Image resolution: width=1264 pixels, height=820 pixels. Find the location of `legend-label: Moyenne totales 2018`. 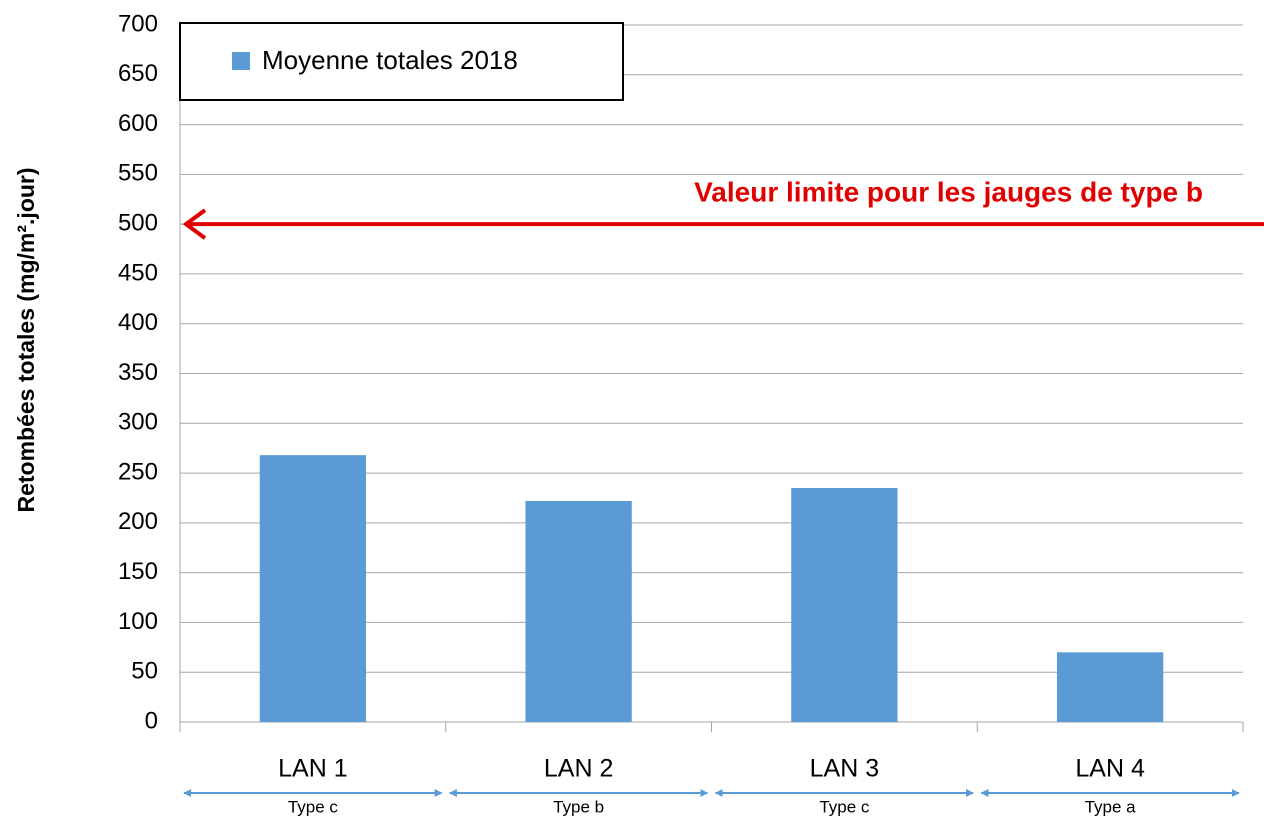

legend-label: Moyenne totales 2018 is located at coordinates (390, 60).